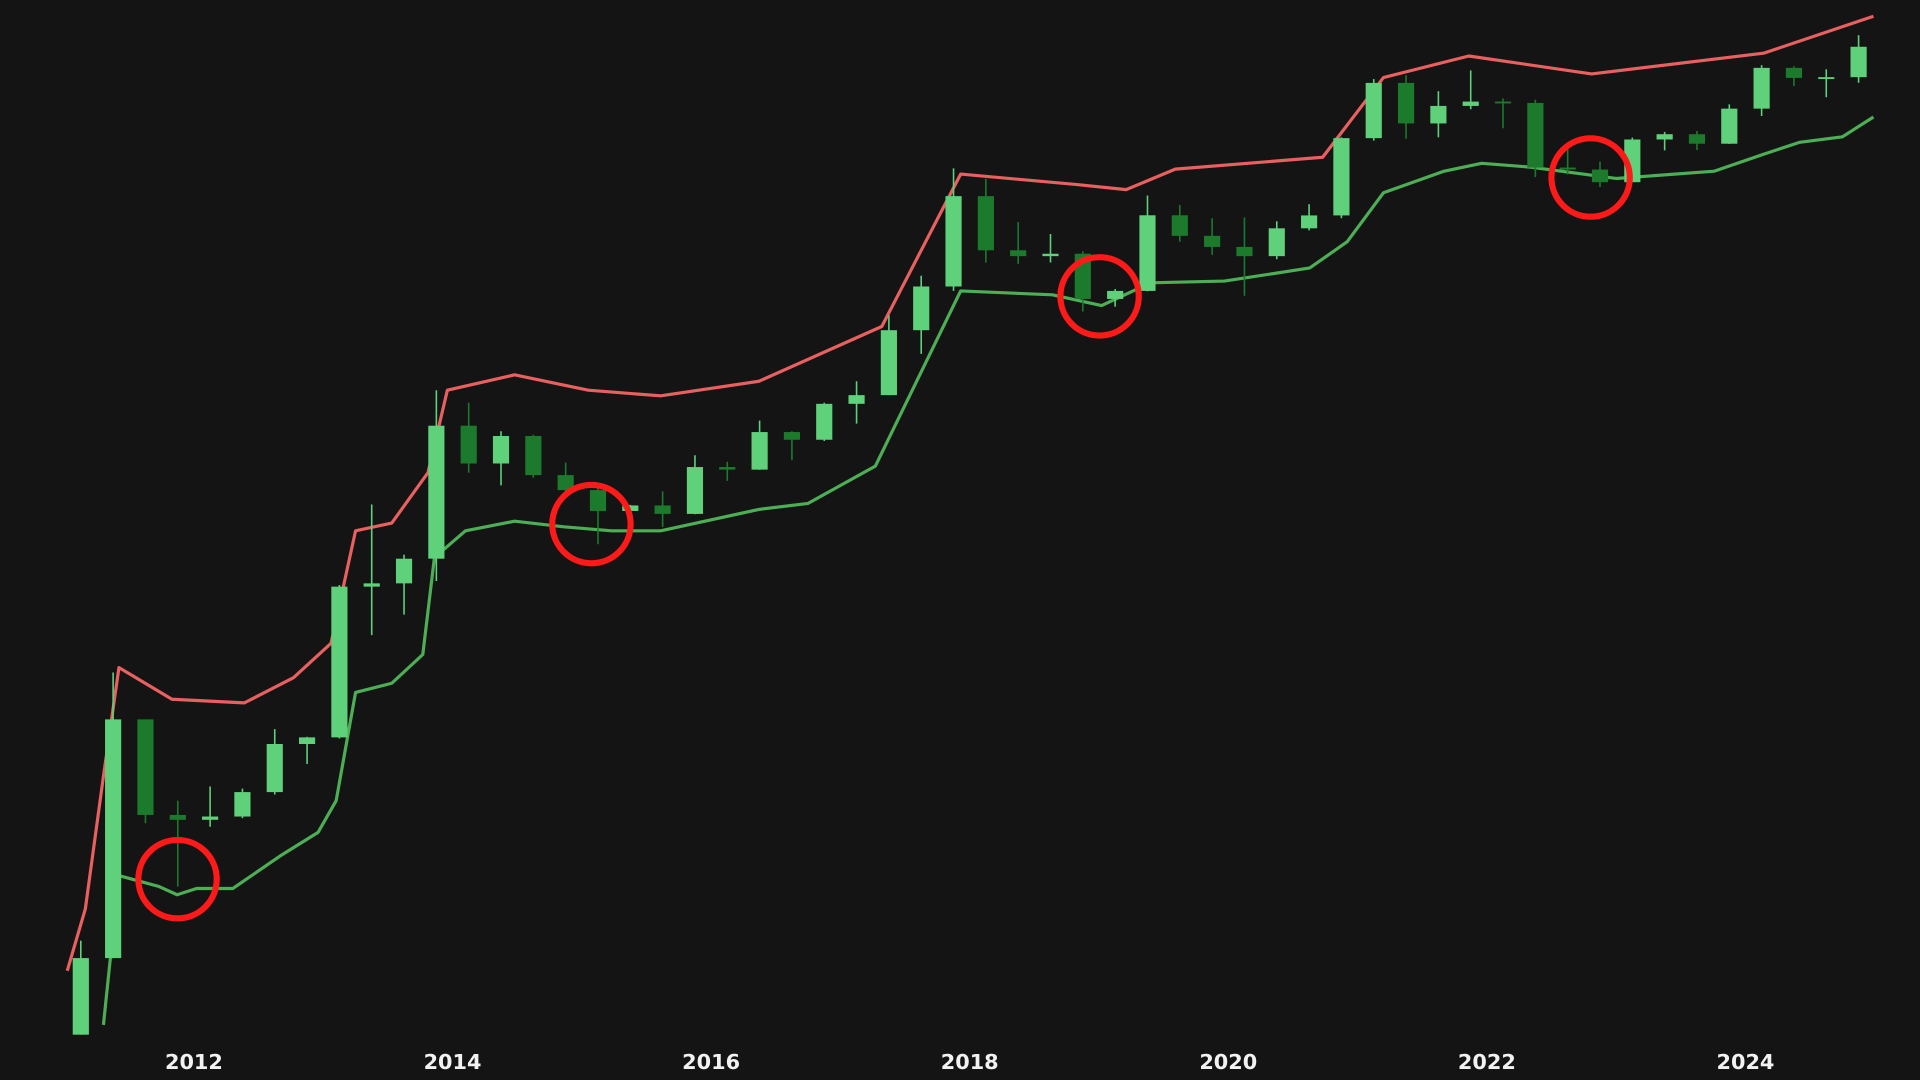  Describe the element at coordinates (711, 1062) in the screenshot. I see `x-tick-label: 2016` at that location.